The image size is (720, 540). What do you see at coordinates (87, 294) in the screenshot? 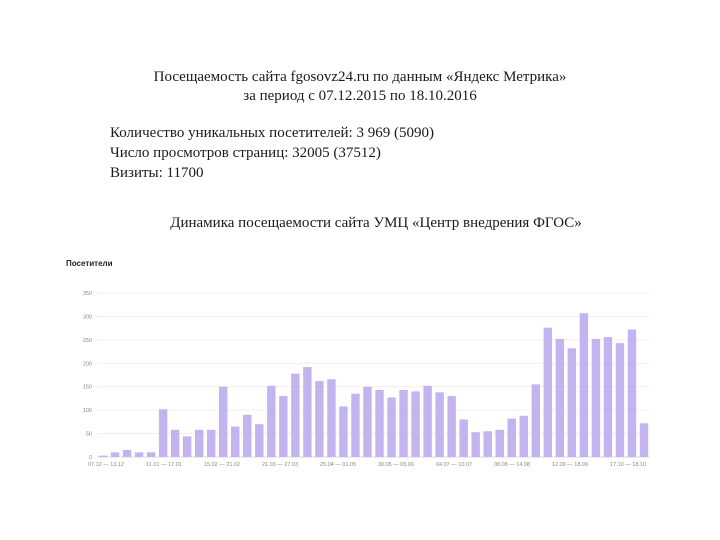
I see `y-tick-label: 350` at bounding box center [87, 294].